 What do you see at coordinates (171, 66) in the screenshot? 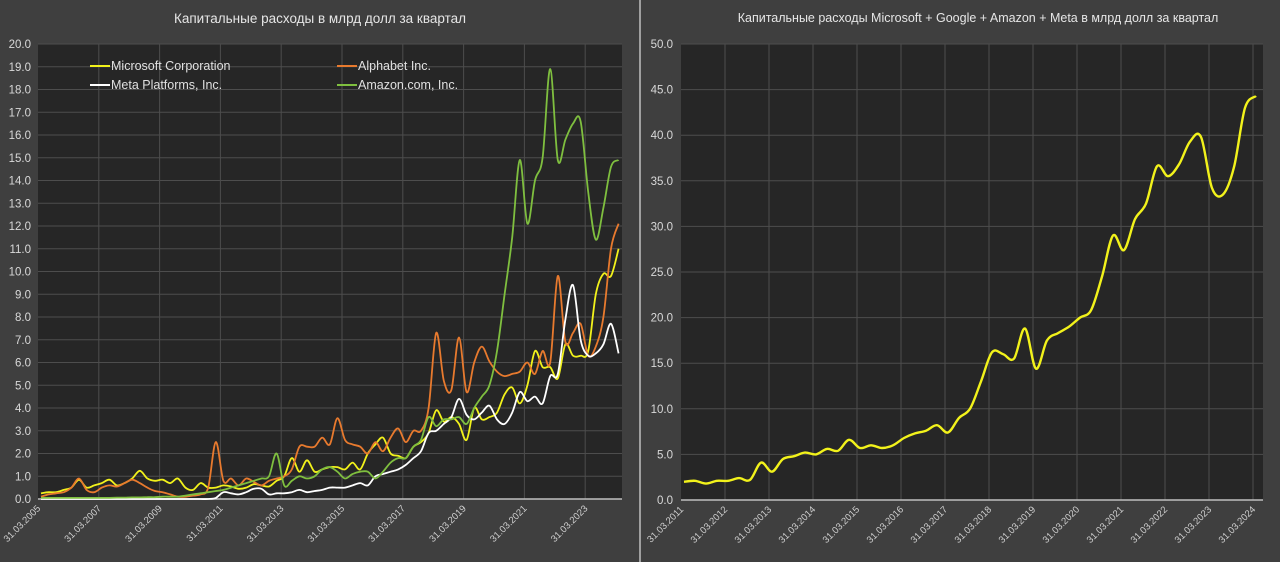
I see `legend-label-microsoft: Microsoft Corporation` at bounding box center [171, 66].